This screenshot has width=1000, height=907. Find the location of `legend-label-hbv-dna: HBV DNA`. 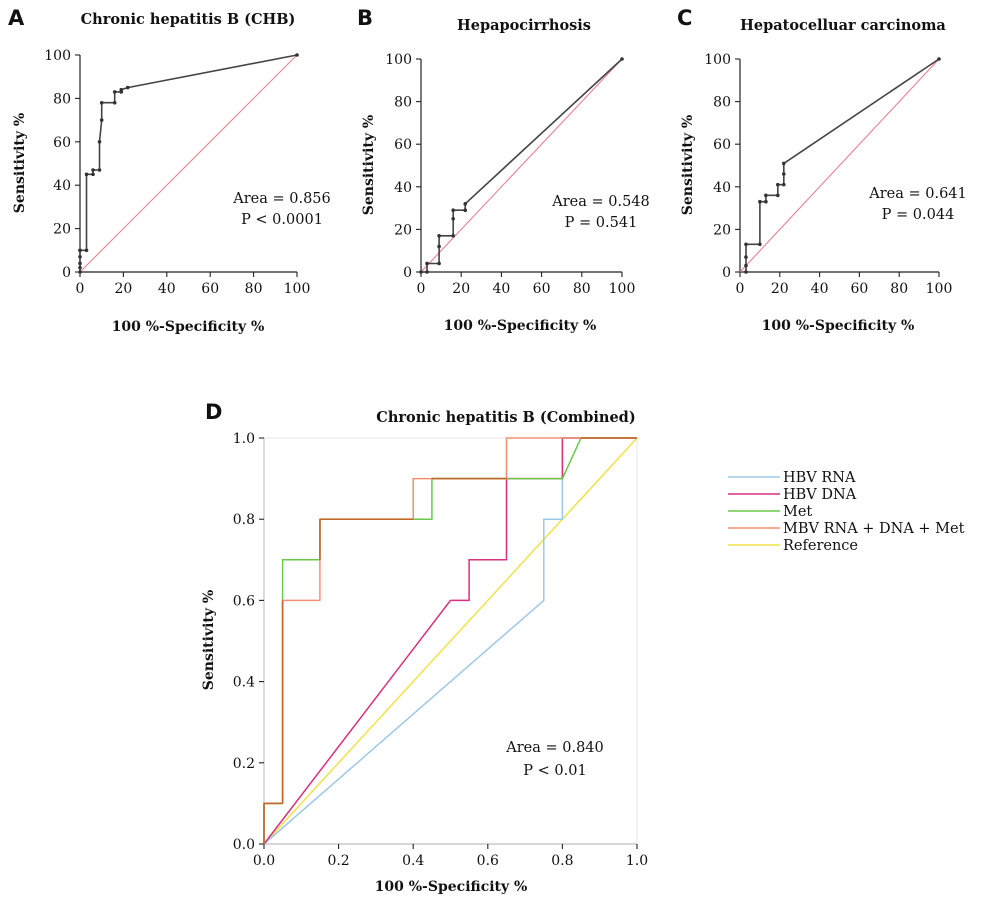

legend-label-hbv-dna: HBV DNA is located at coordinates (820, 495).